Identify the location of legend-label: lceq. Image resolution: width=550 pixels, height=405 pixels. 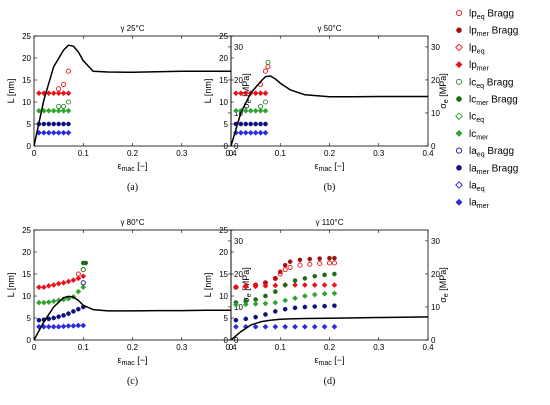
(476, 118).